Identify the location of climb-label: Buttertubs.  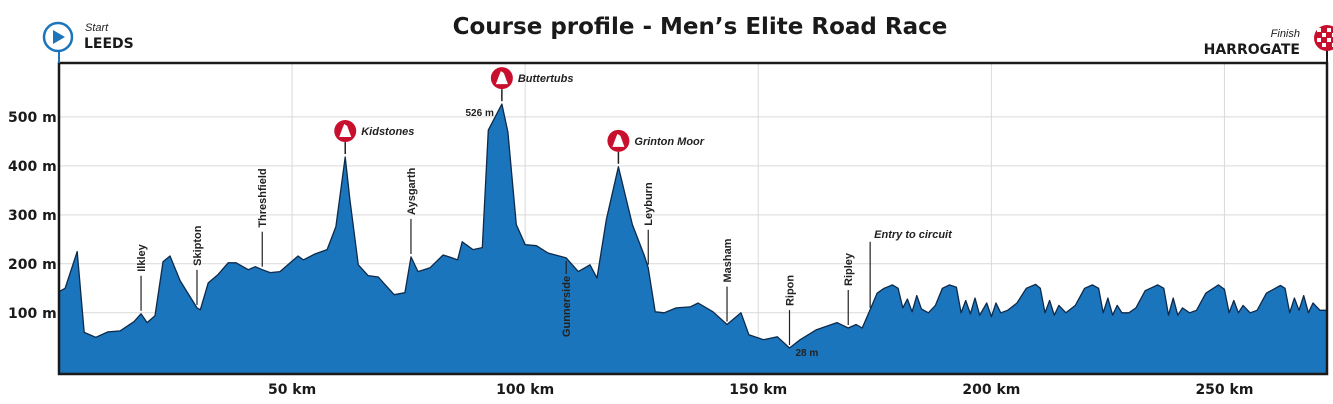
(546, 79).